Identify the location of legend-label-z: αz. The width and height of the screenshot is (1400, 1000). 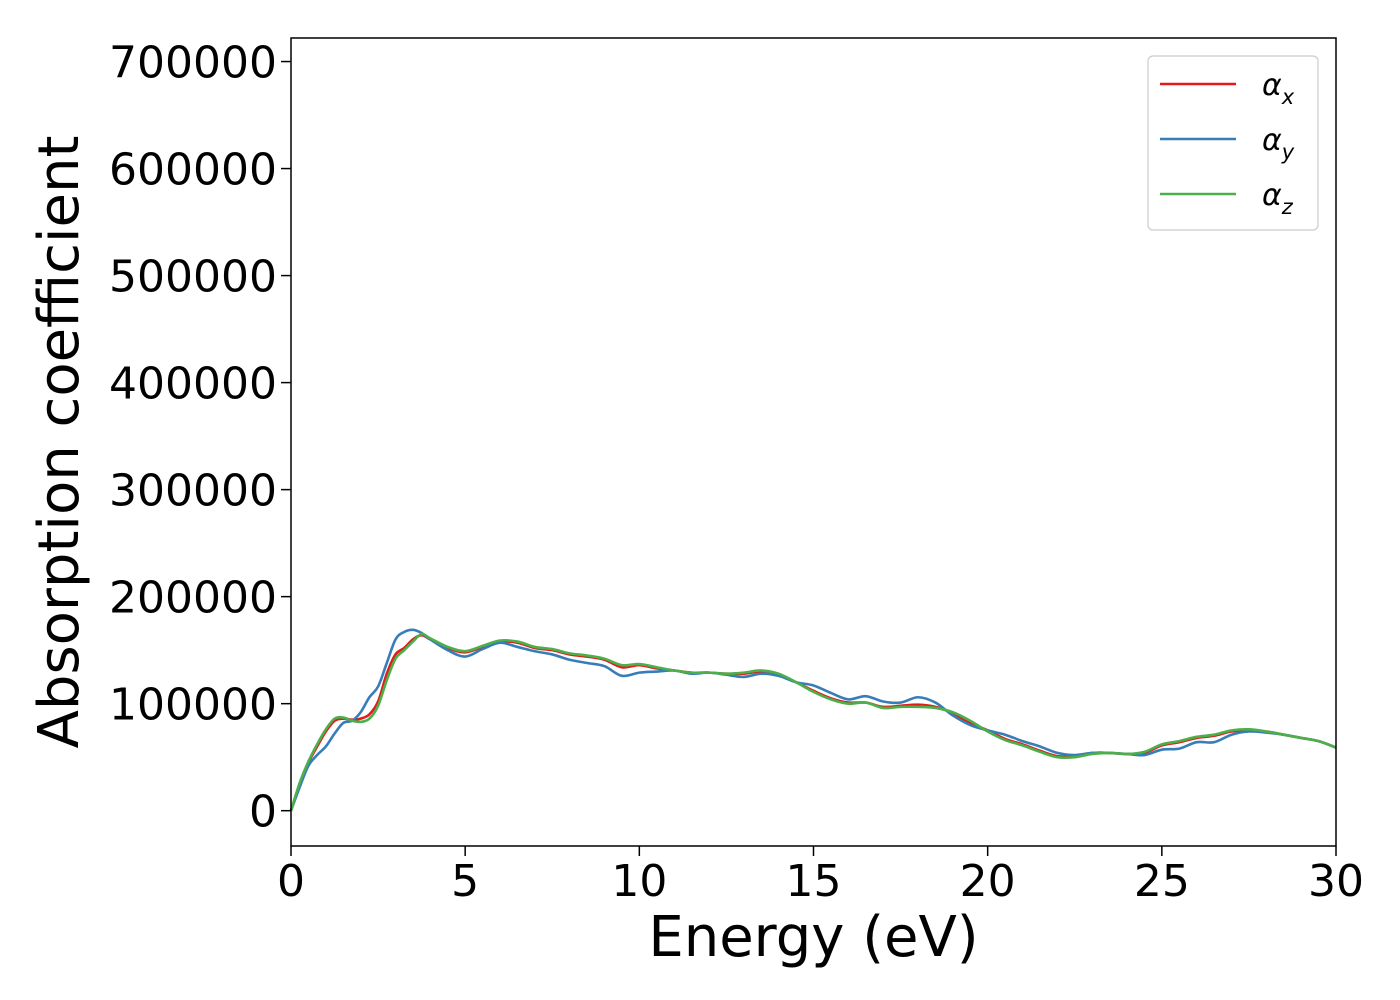
(1278, 198).